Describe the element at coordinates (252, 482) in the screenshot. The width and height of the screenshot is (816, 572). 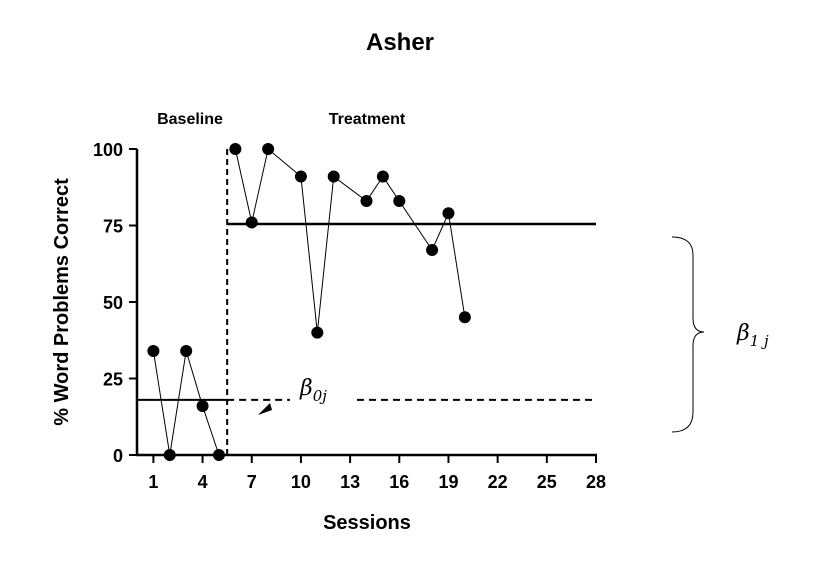
I see `x-tick-label: 7` at that location.